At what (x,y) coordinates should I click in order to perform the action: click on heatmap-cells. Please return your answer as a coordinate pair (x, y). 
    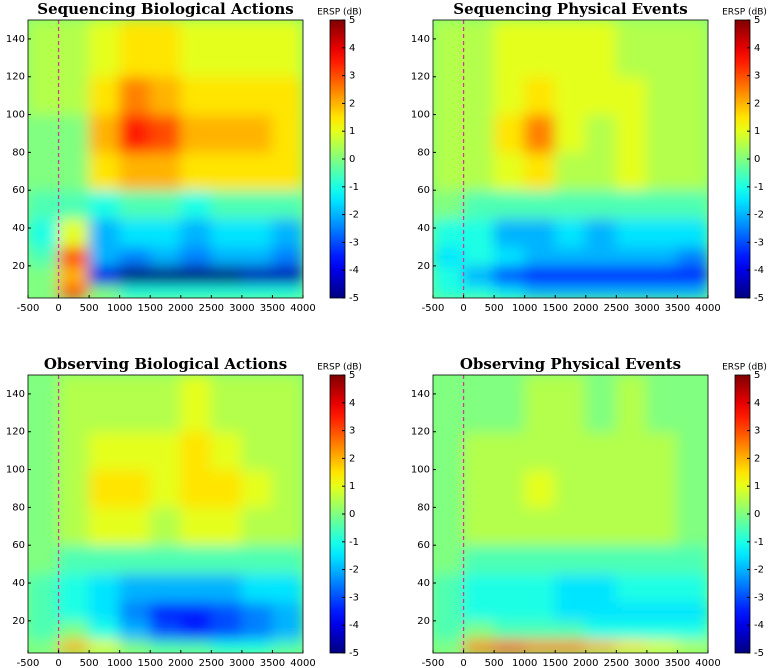
    Looking at the image, I should click on (570, 514).